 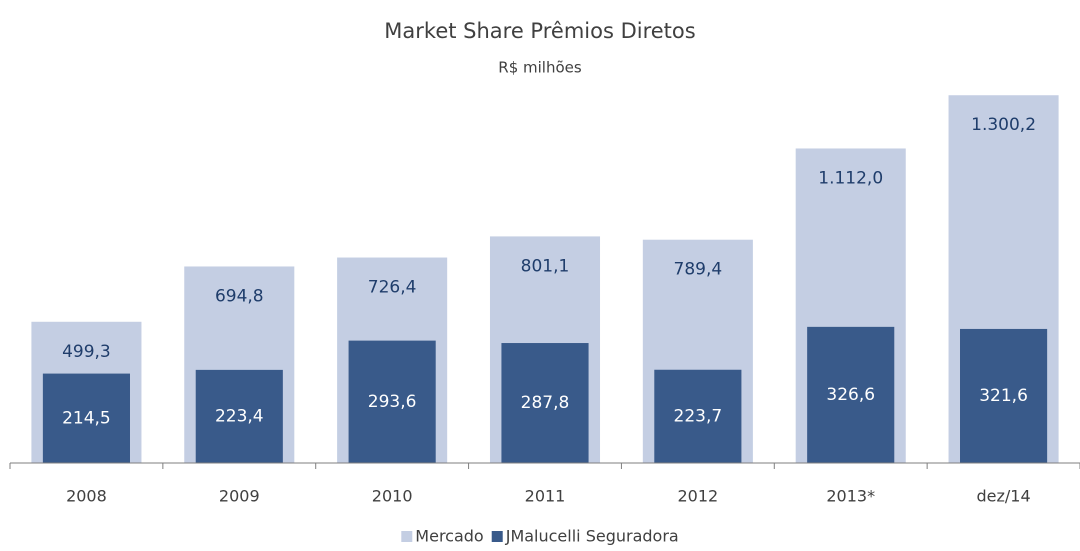 I want to click on legend-item: Mercado, so click(x=442, y=536).